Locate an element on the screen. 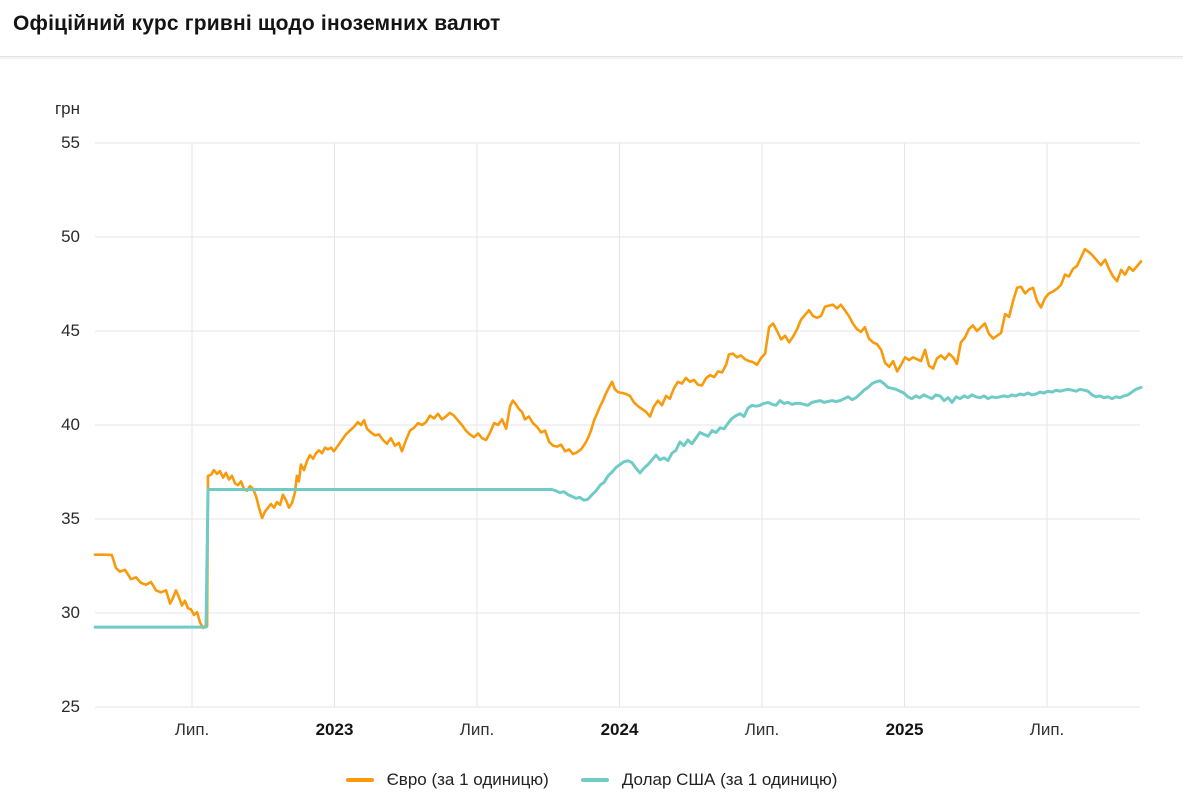 This screenshot has height=800, width=1183. y-axis-unit-label: грн is located at coordinates (67, 108).